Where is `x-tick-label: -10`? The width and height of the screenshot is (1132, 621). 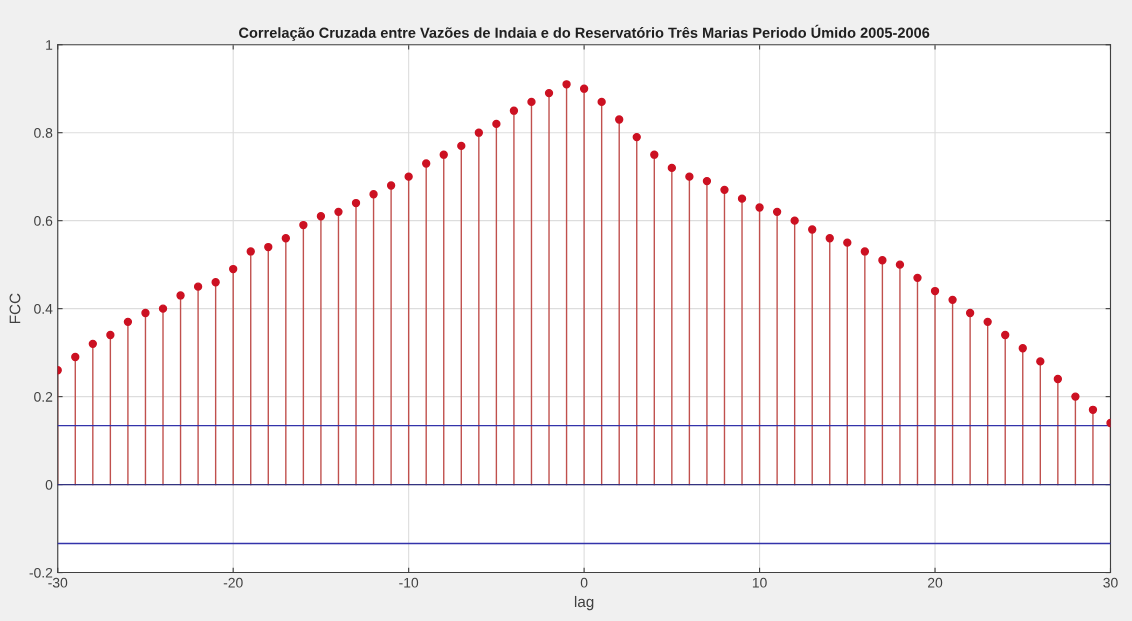 x-tick-label: -10 is located at coordinates (409, 582).